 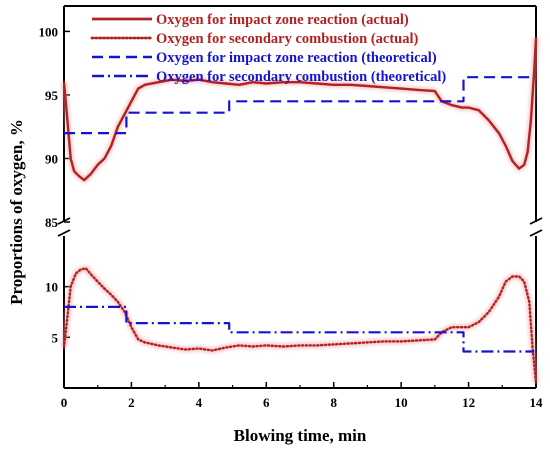 I want to click on x-tick-label-5: 10, so click(x=401, y=402).